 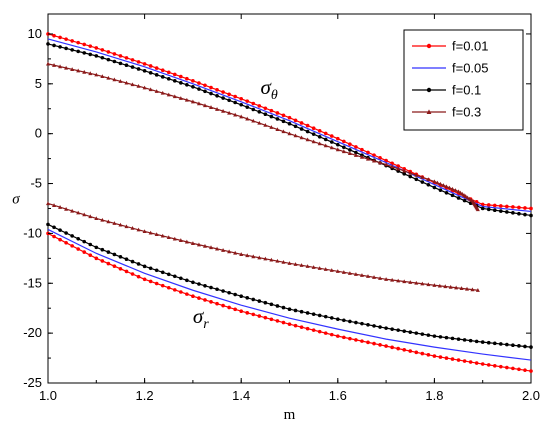 What do you see at coordinates (429, 111) in the screenshot?
I see `legend-marker` at bounding box center [429, 111].